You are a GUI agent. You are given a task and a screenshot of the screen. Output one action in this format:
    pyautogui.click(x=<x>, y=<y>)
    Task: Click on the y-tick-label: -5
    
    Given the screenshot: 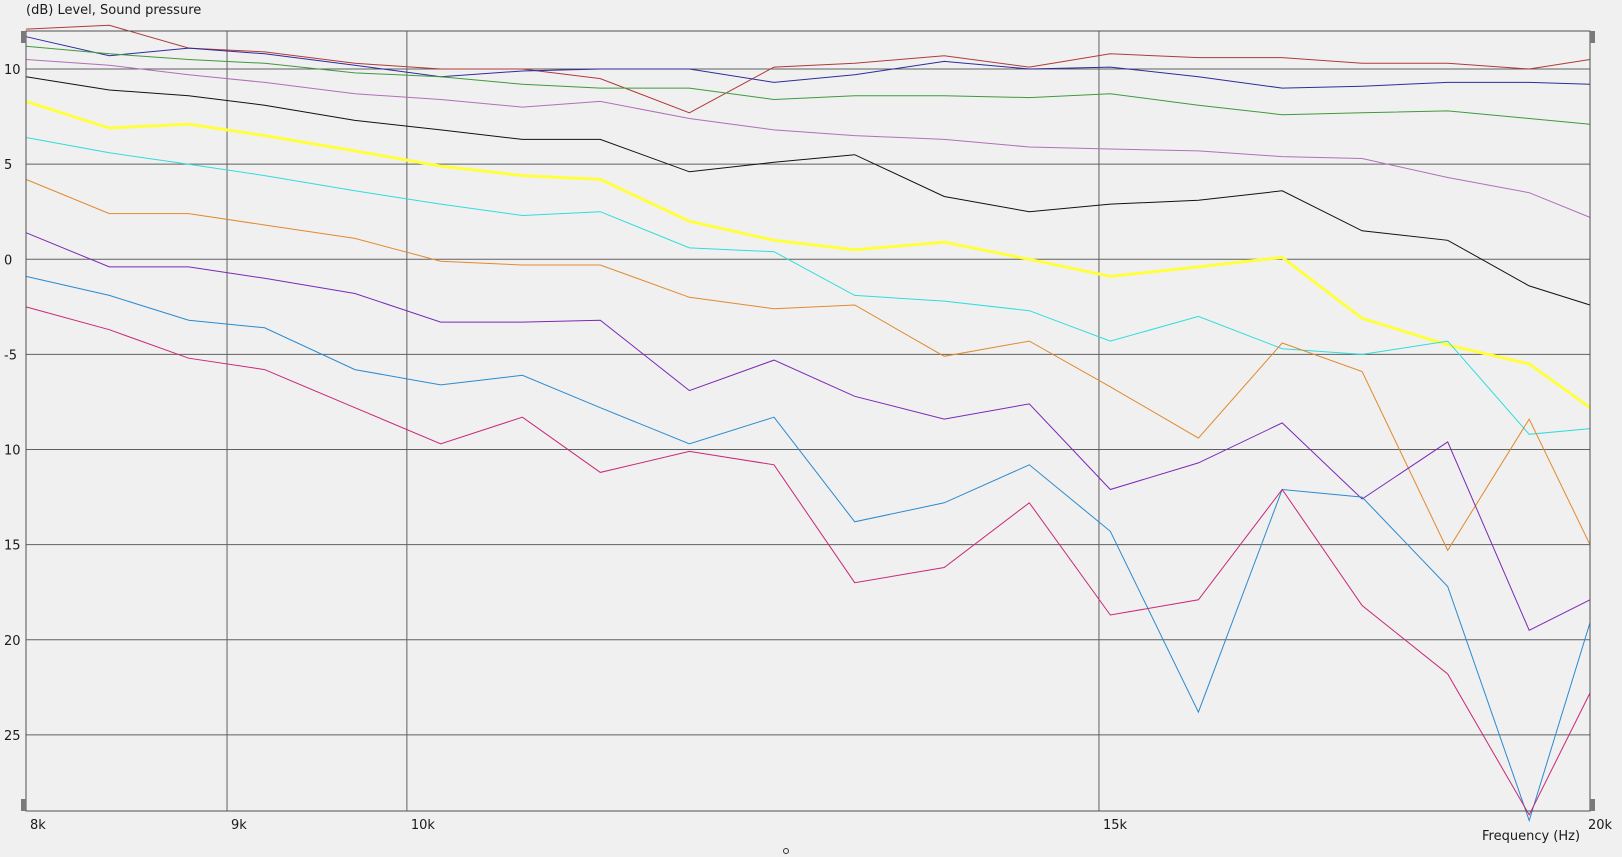 What is the action you would take?
    pyautogui.click(x=10, y=355)
    